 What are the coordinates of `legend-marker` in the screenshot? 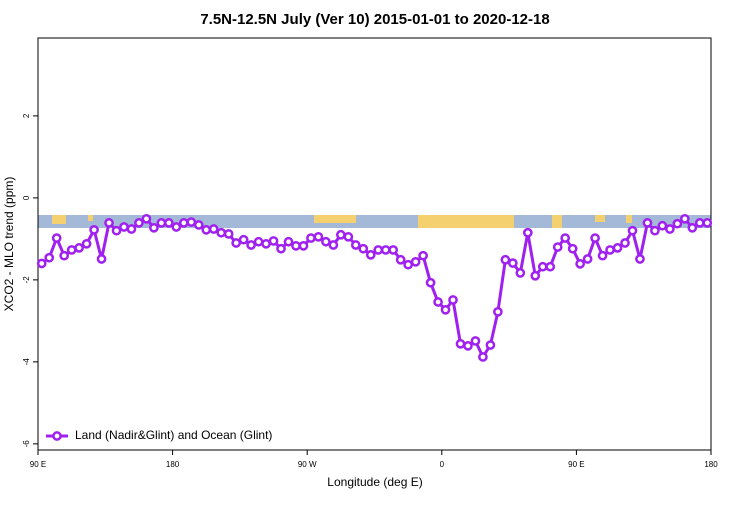 It's located at (57, 436).